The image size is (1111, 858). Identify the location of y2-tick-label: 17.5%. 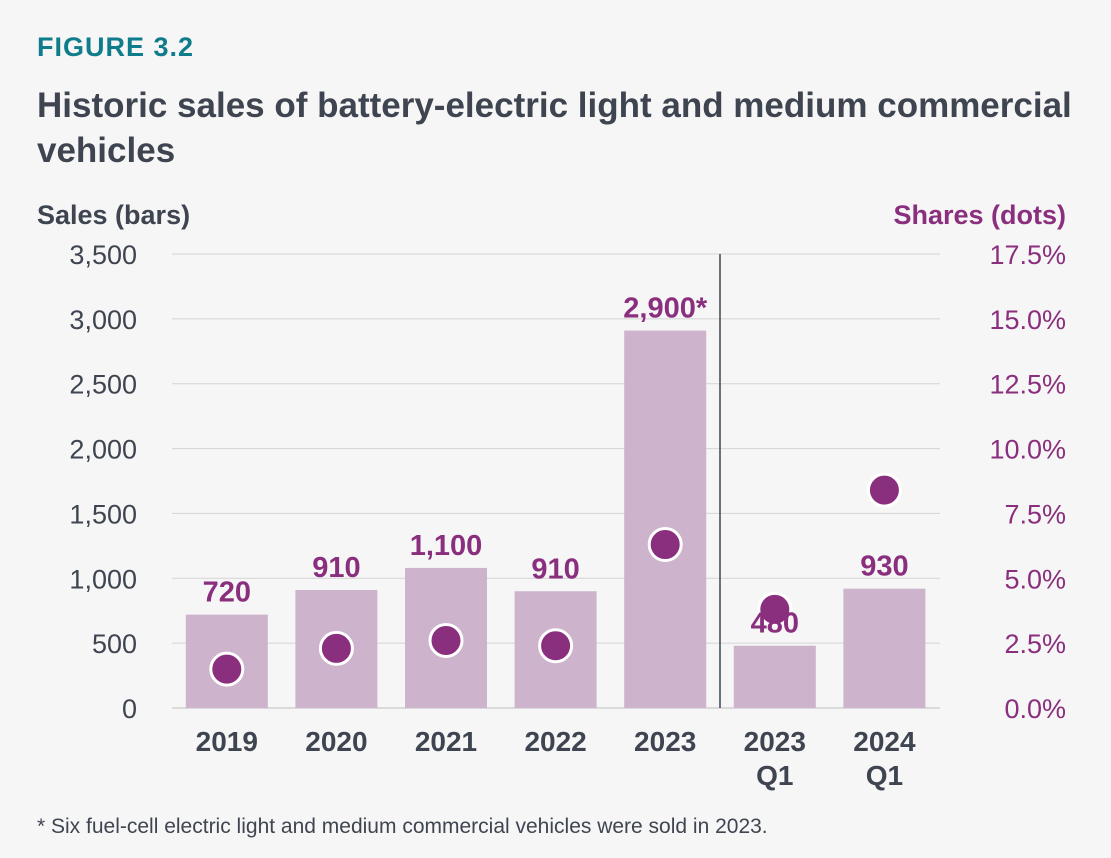
(1027, 255).